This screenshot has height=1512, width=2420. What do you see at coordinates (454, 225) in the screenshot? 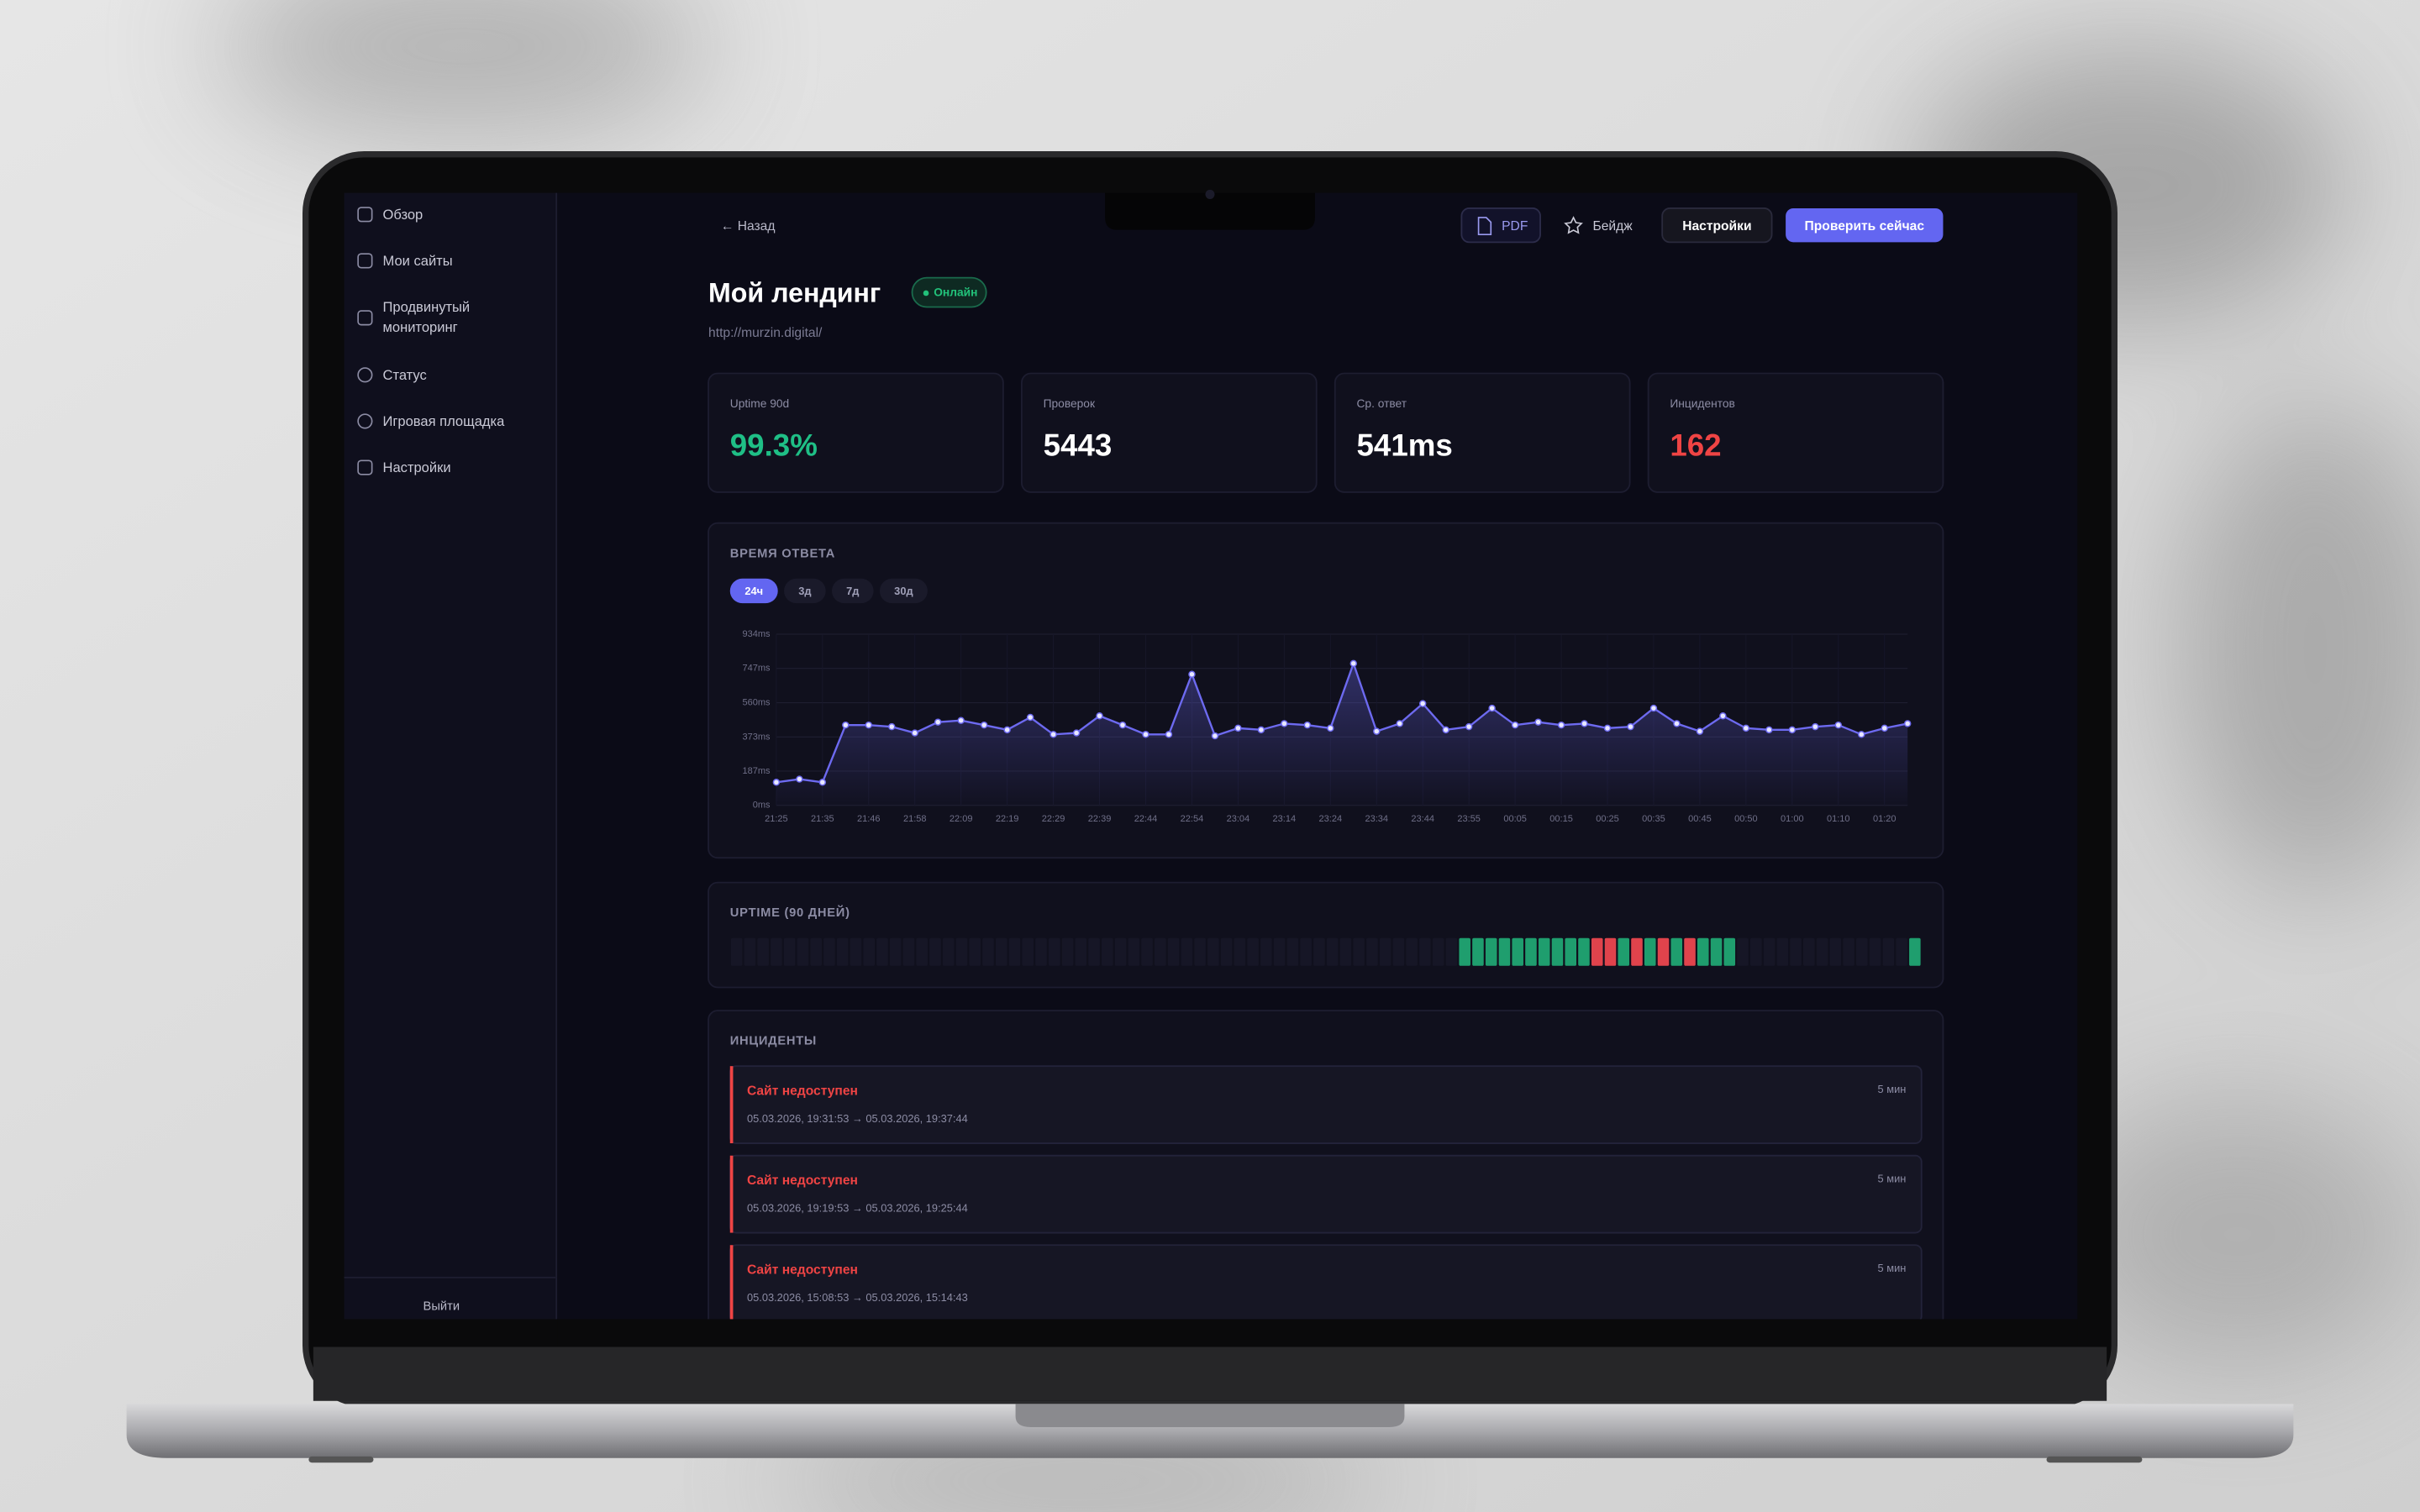
I see `nav-item: Обзор` at bounding box center [454, 225].